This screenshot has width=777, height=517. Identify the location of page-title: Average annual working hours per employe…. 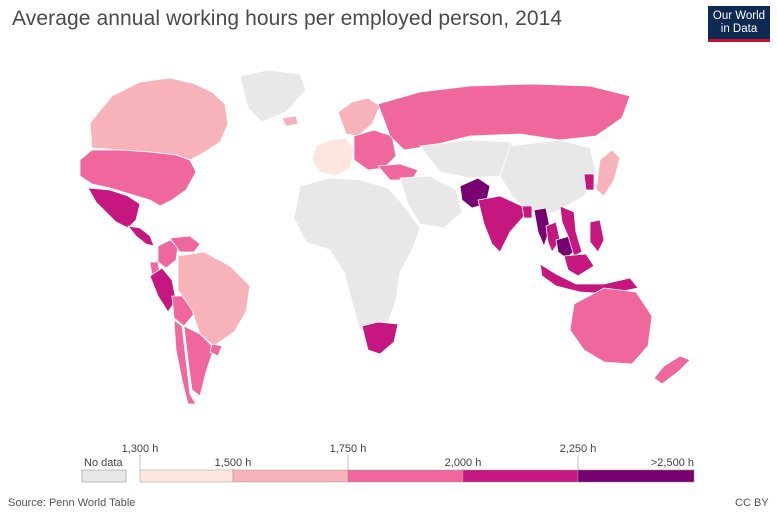
(287, 18).